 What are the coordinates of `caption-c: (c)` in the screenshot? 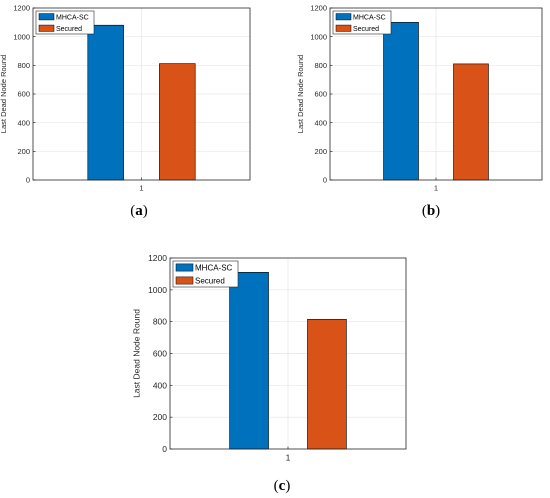 It's located at (282, 486).